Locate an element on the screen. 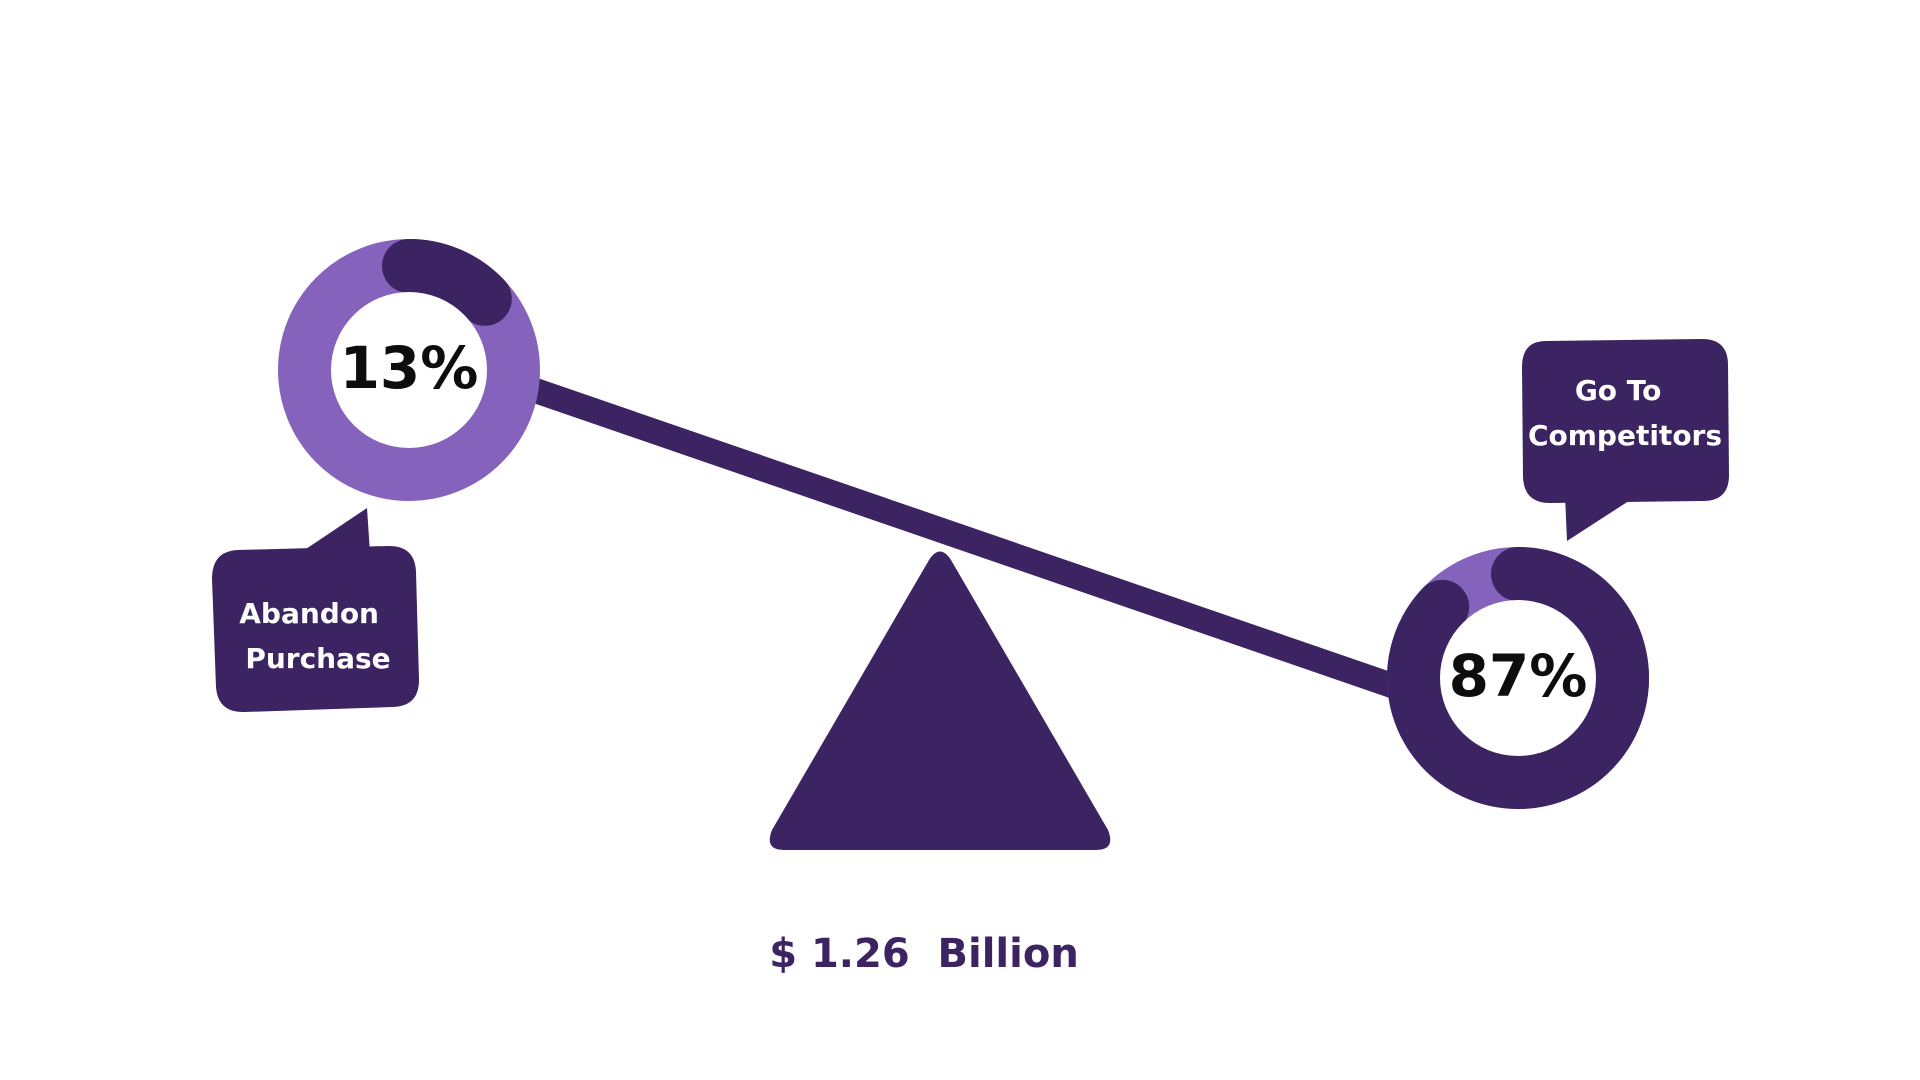 Image resolution: width=1920 pixels, height=1080 pixels. left-bubble-line-2: Purchase is located at coordinates (317, 658).